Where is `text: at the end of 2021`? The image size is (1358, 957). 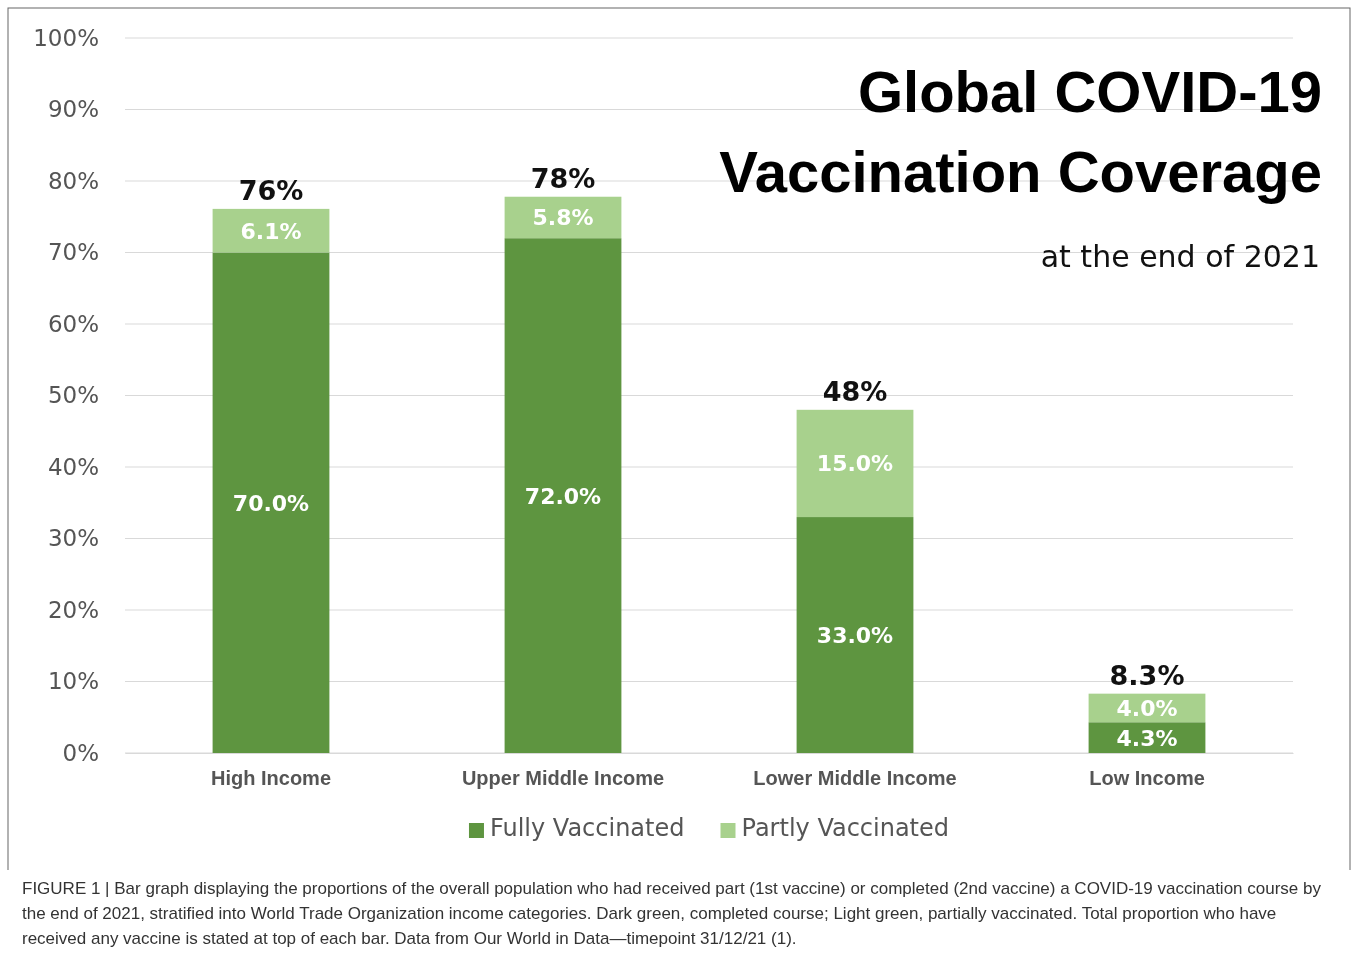 text: at the end of 2021 is located at coordinates (1180, 256).